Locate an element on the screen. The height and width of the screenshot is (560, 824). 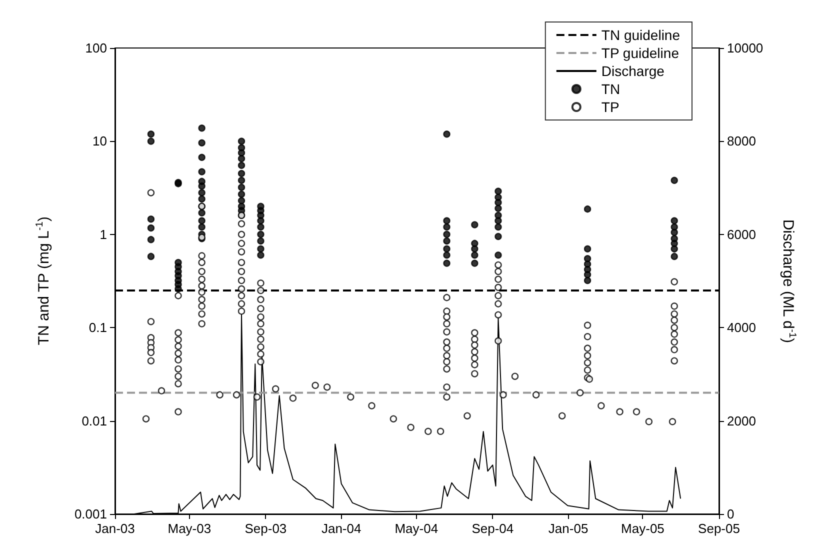
x-tick-label: May-03 is located at coordinates (190, 528).